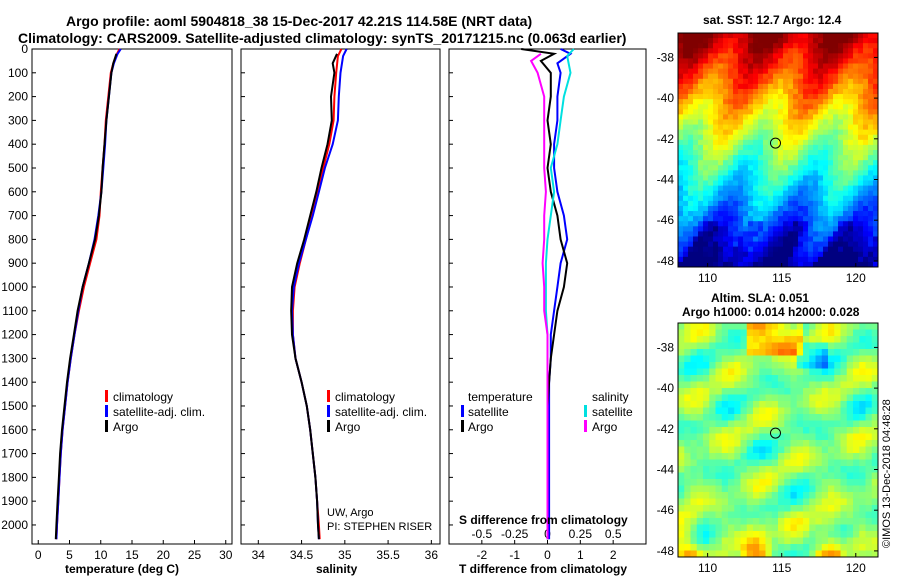  Describe the element at coordinates (18, 216) in the screenshot. I see `y-tick-label: 700` at that location.